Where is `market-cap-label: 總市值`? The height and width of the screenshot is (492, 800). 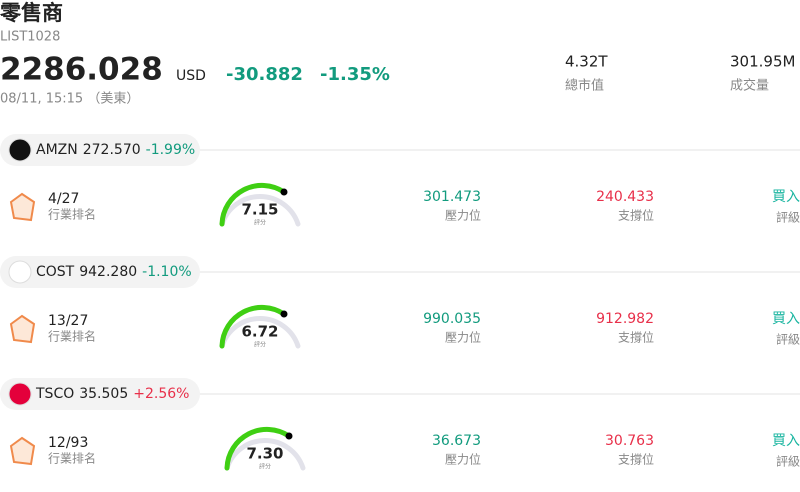 market-cap-label: 總市值 is located at coordinates (584, 86).